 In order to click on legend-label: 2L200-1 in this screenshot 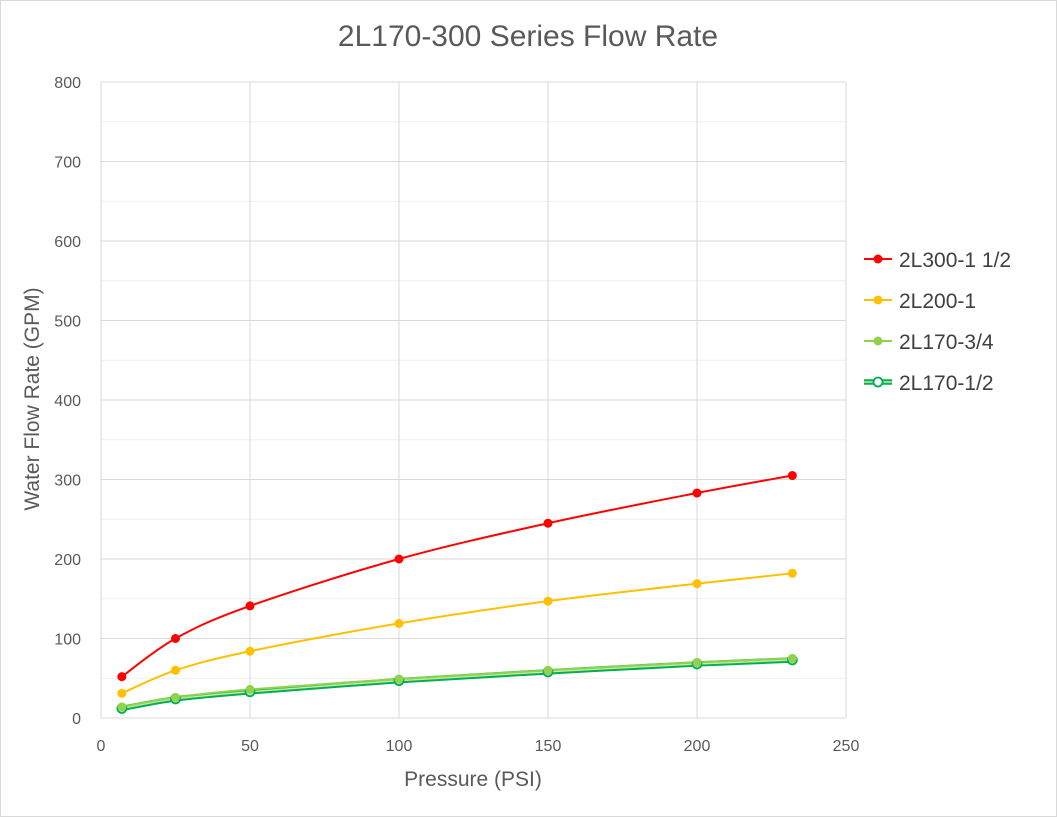, I will do `click(937, 301)`.